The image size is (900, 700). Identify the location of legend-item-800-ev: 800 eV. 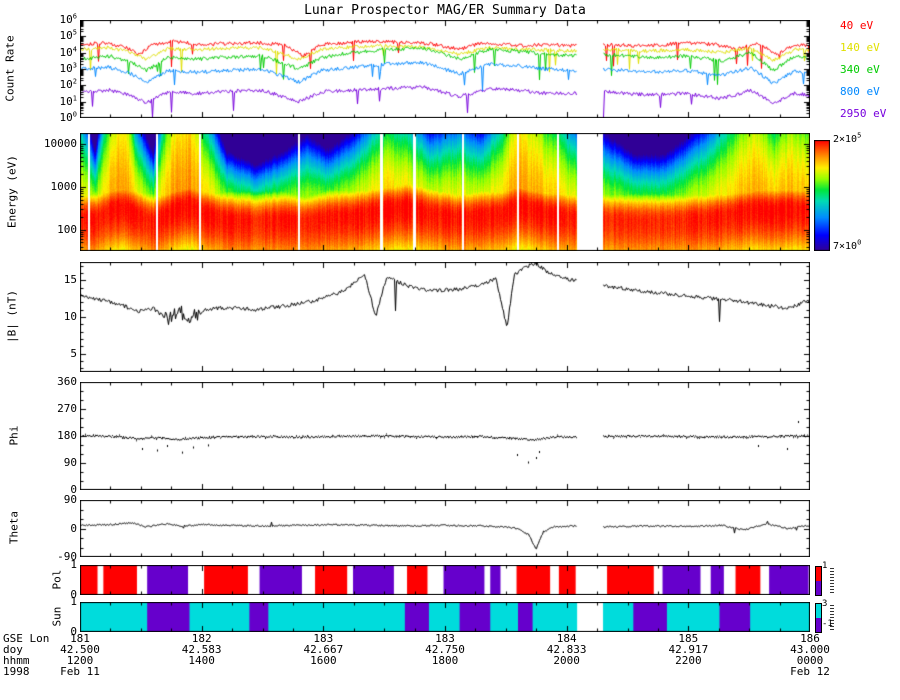
(860, 91).